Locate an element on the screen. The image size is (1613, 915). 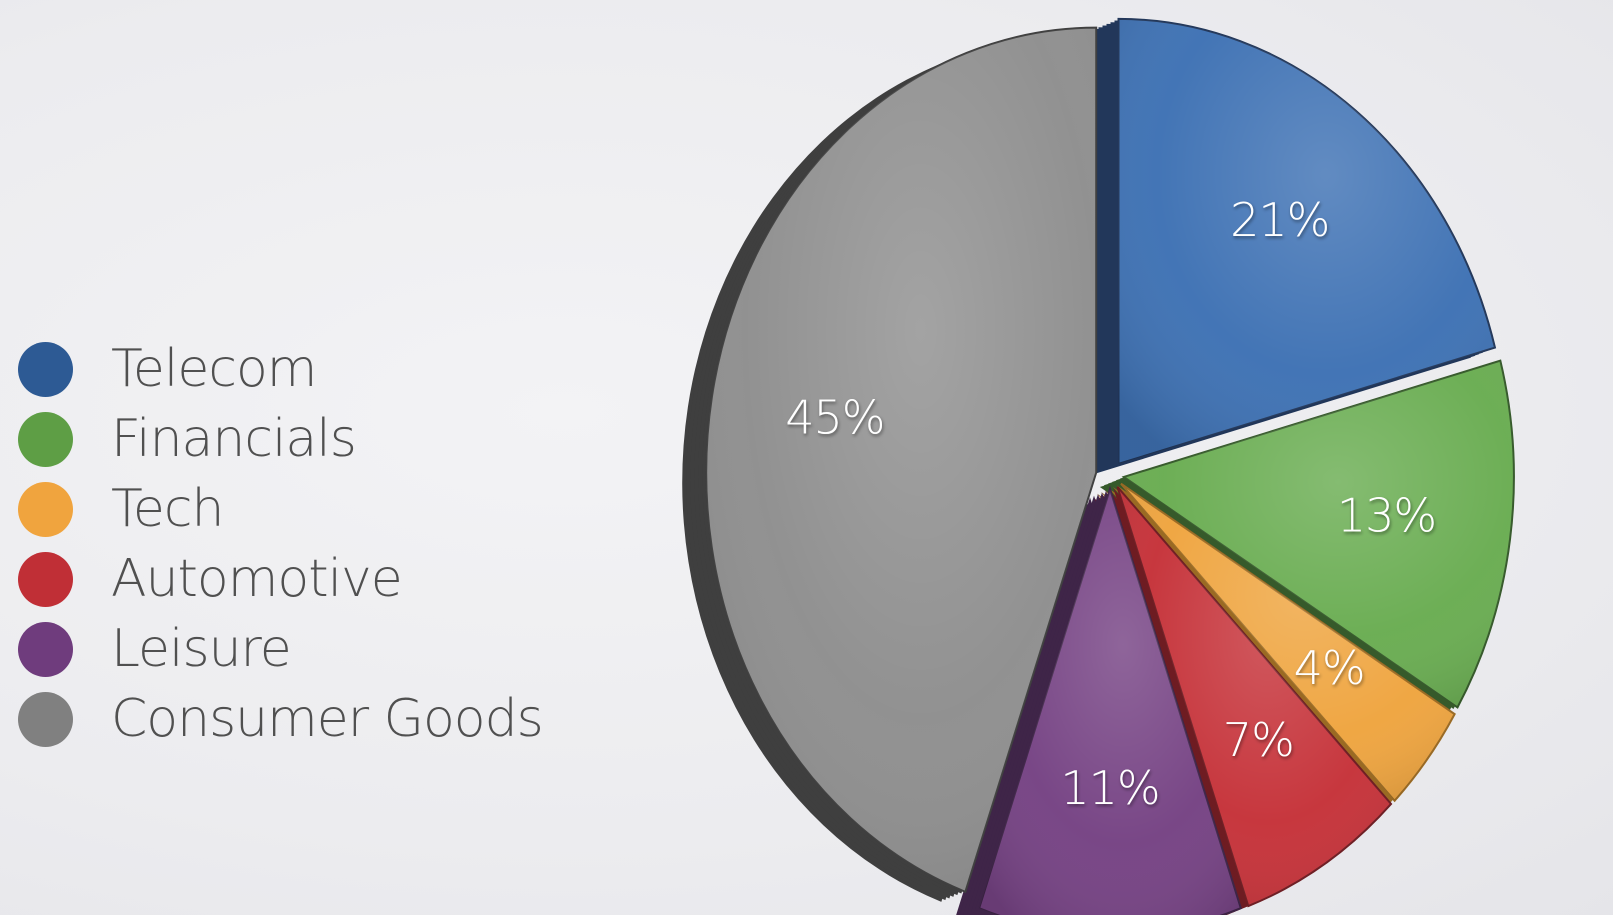
legend-label-telecom: Telecom is located at coordinates (214, 369).